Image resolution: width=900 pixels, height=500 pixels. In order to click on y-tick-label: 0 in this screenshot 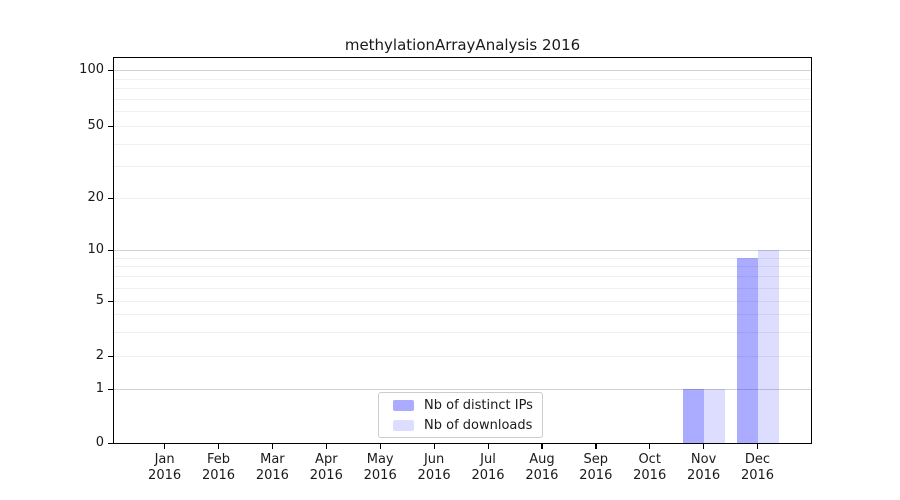, I will do `click(99, 442)`.